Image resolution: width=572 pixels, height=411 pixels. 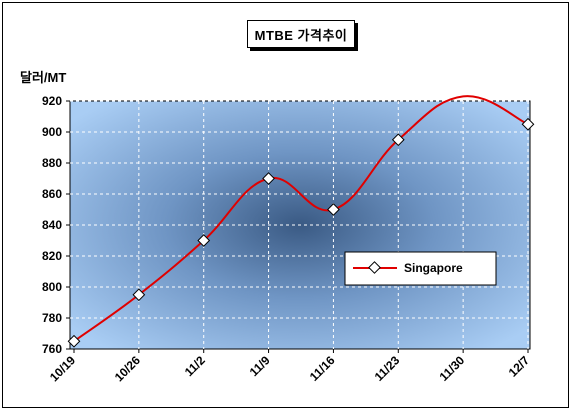 I want to click on x-tick-label: 11/23, so click(x=387, y=368).